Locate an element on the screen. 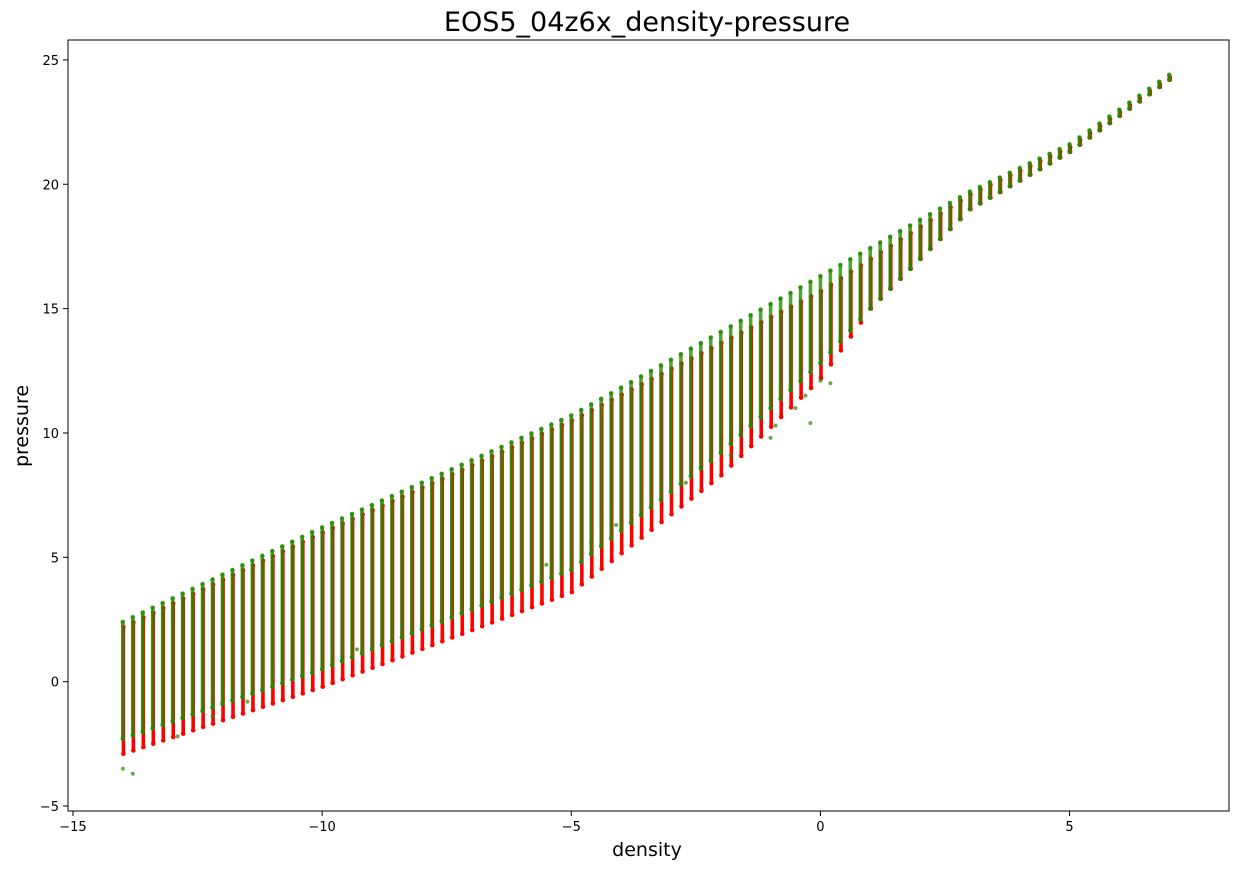  x-tick-label: −15 is located at coordinates (72, 827).